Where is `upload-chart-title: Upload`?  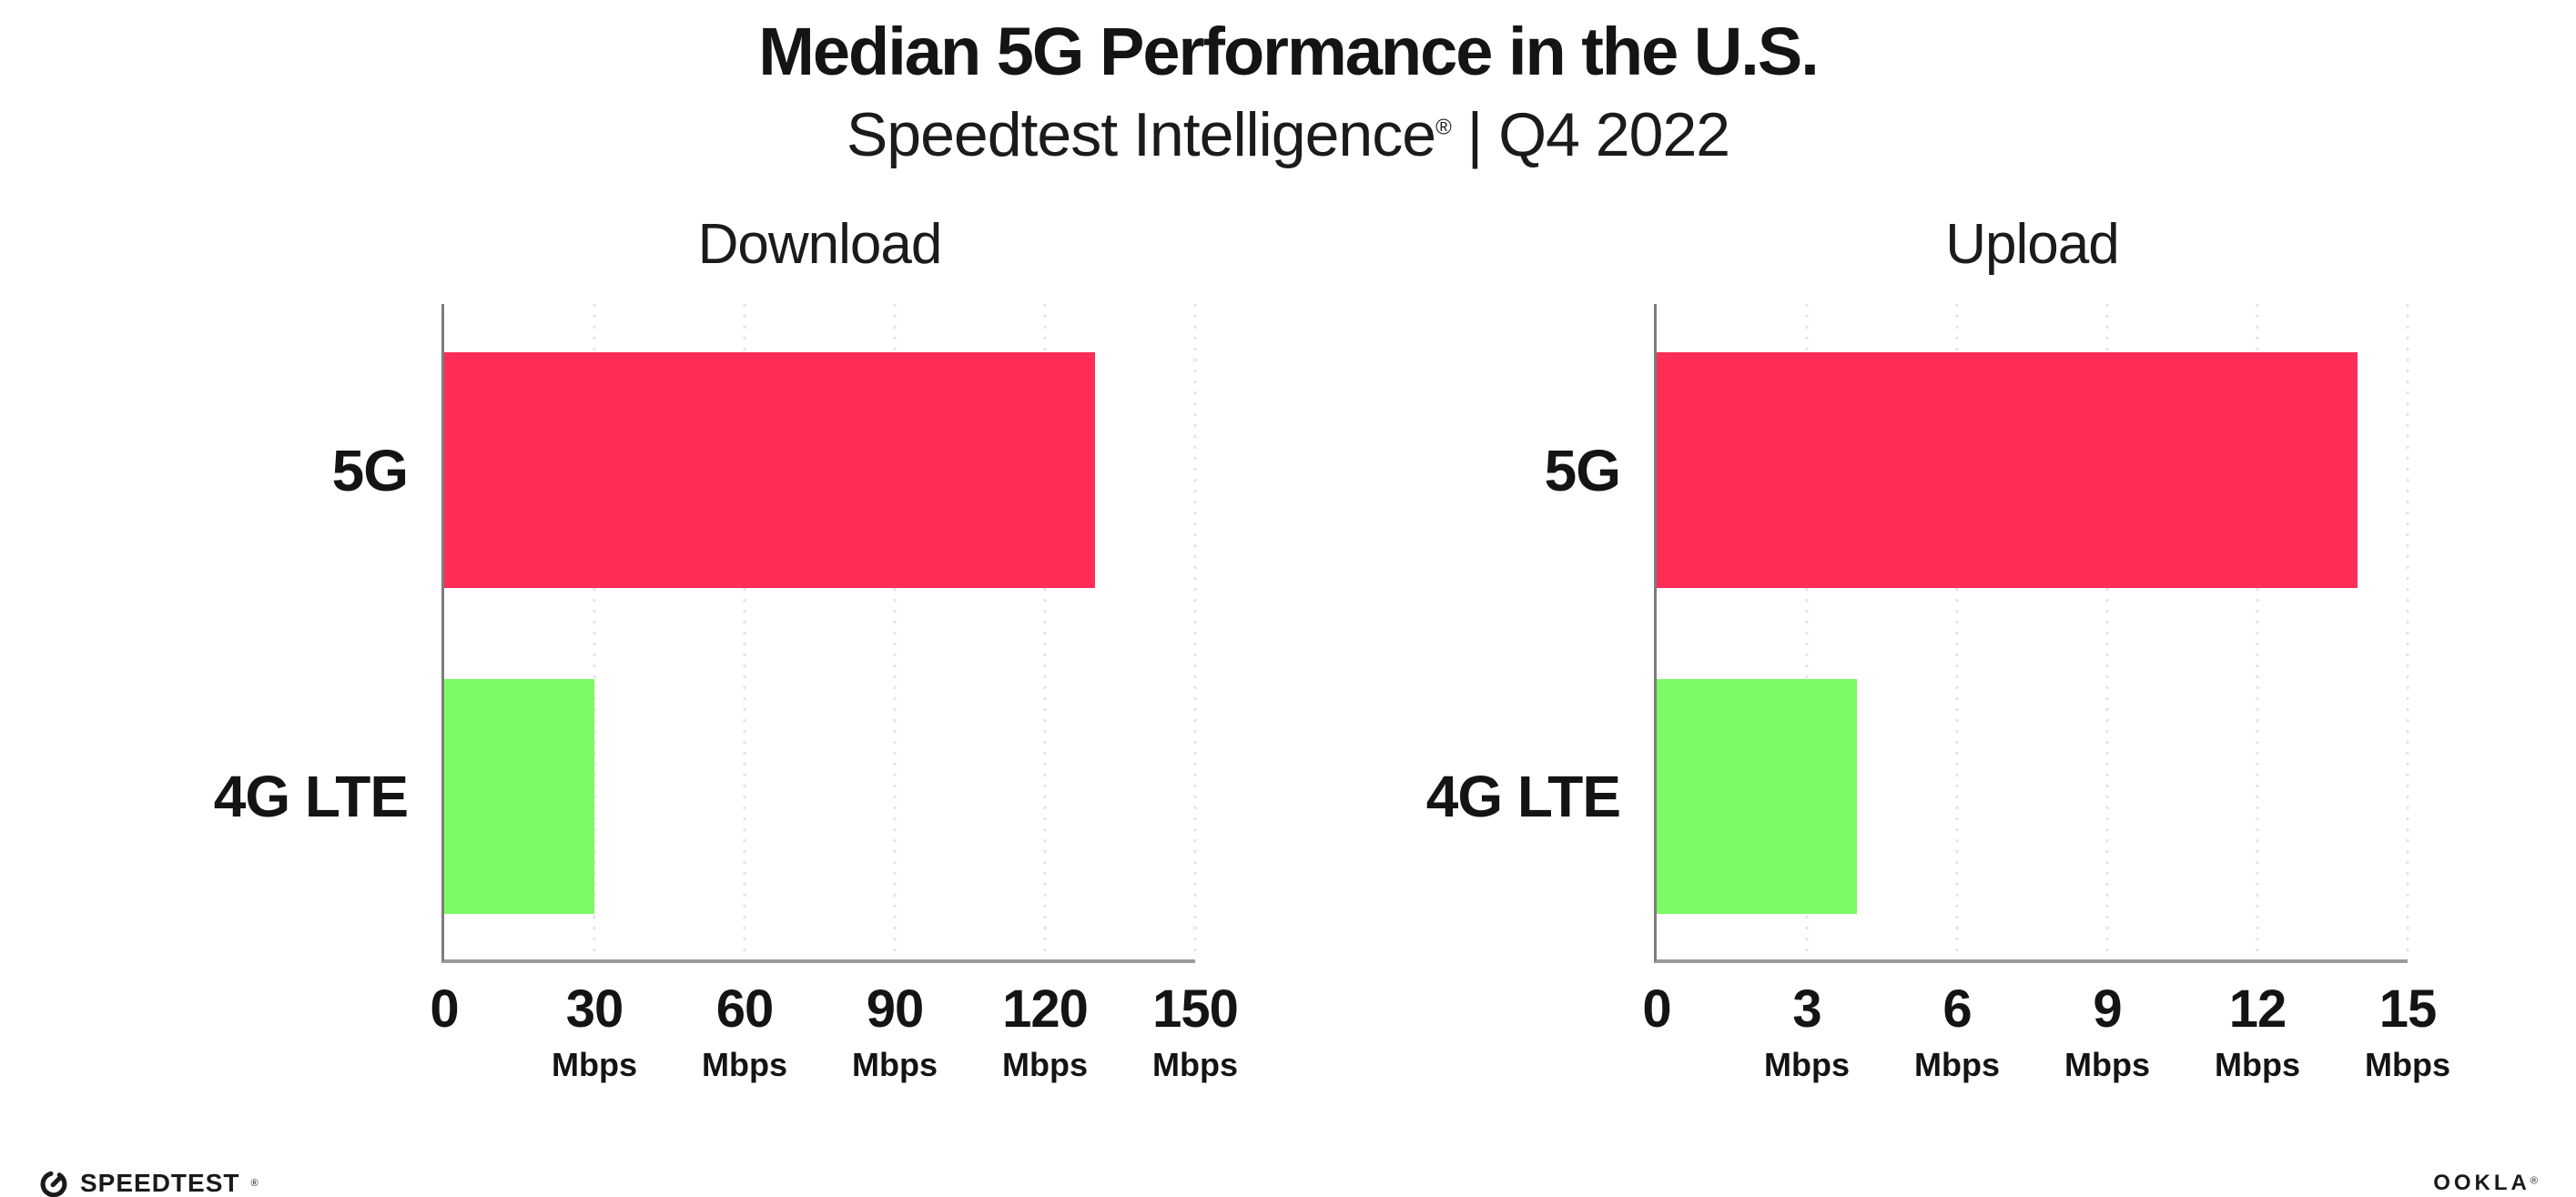 upload-chart-title: Upload is located at coordinates (2032, 245).